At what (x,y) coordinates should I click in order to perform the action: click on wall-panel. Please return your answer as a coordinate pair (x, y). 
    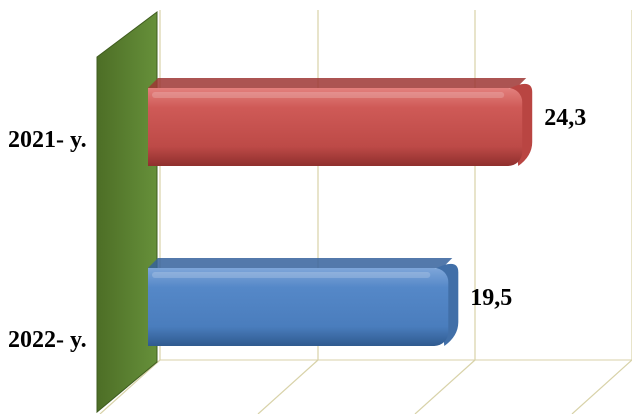
    Looking at the image, I should click on (127, 212).